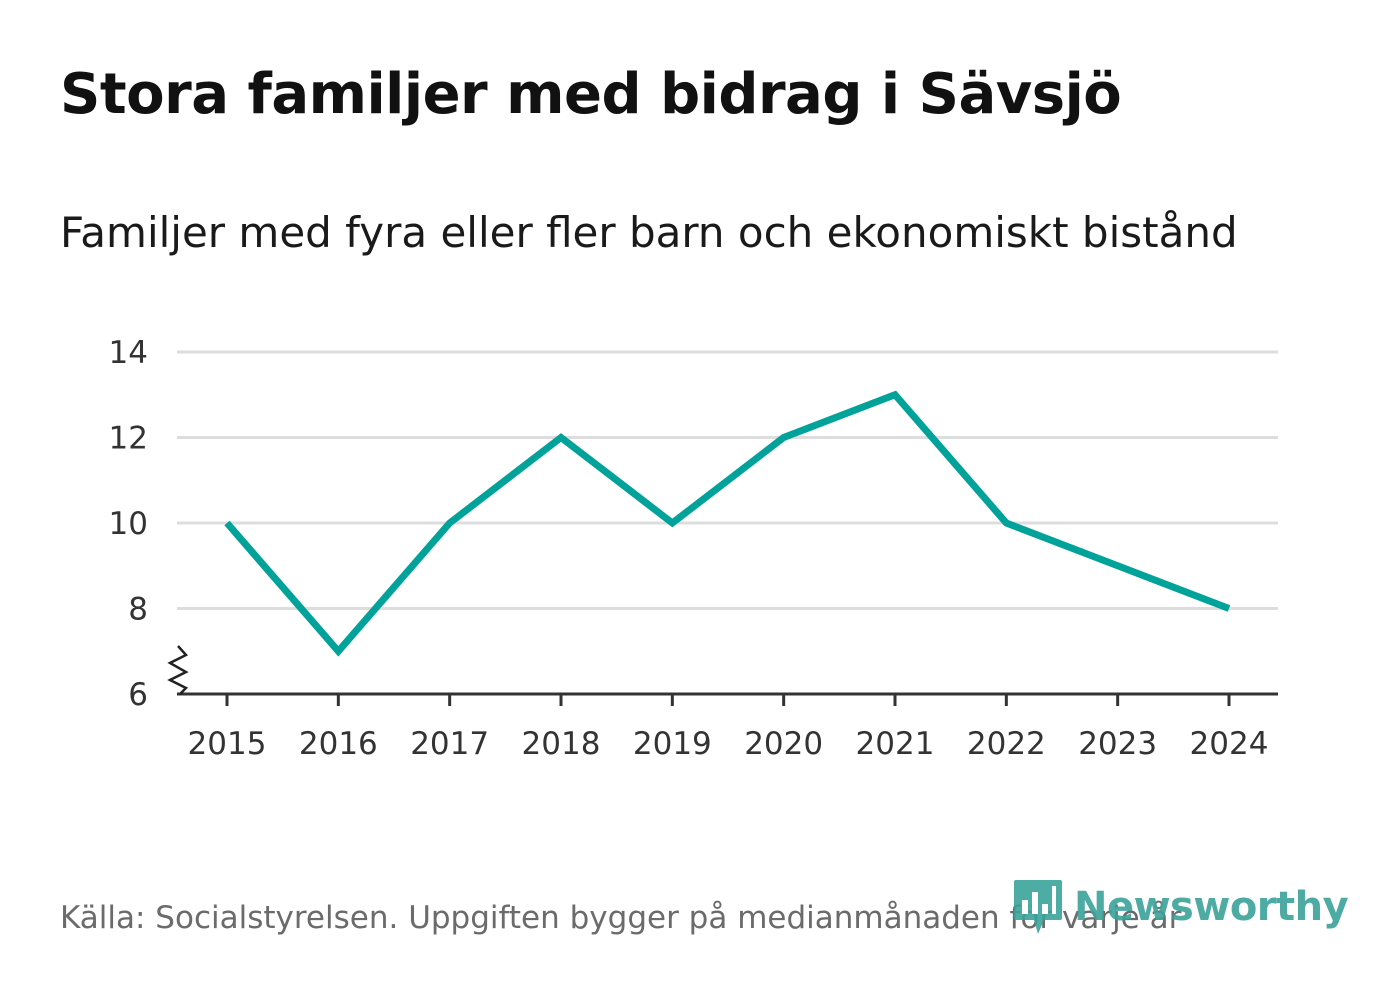 The width and height of the screenshot is (1382, 999). Describe the element at coordinates (338, 744) in the screenshot. I see `x-tick-label: 2016` at that location.